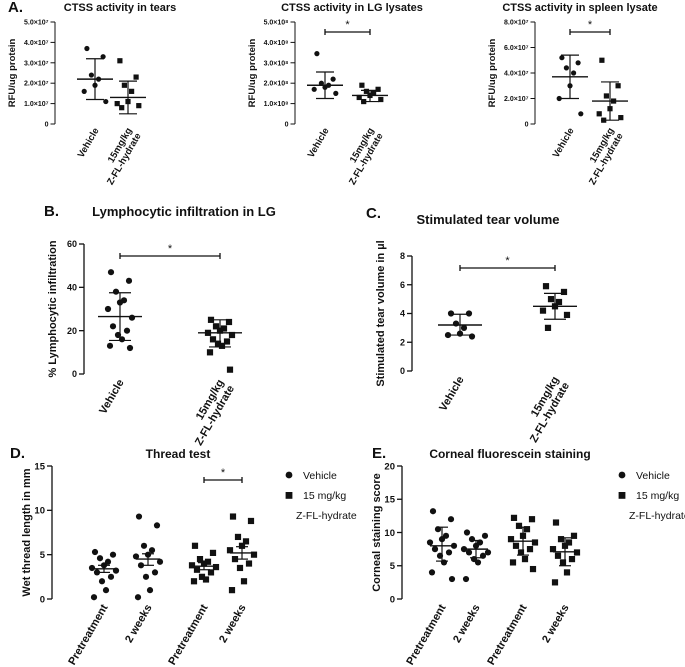 This screenshot has height=667, width=685. Describe the element at coordinates (326, 516) in the screenshot. I see `legend-label: Z-FL-hydrate` at that location.